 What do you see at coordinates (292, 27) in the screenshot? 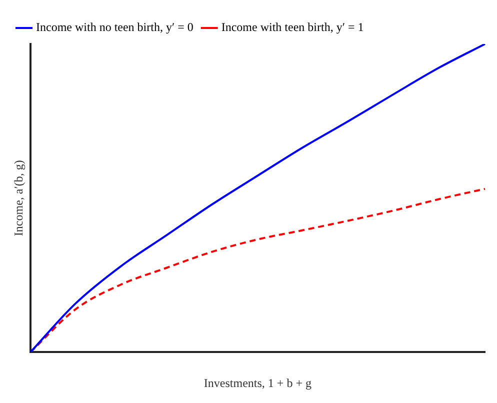
I see `legend-label: Income with teen birth, y′ = 1` at bounding box center [292, 27].